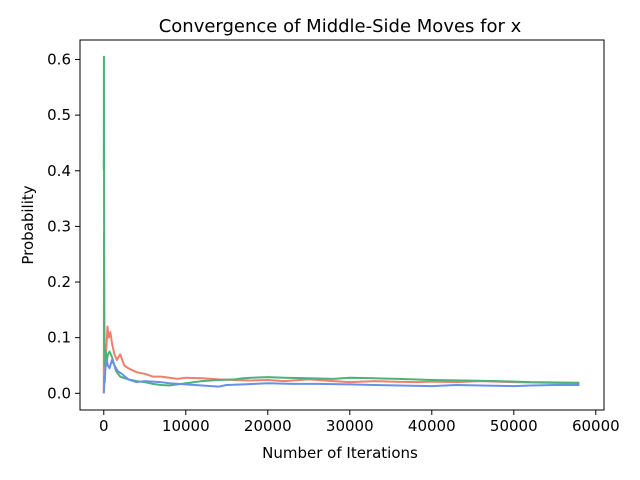  I want to click on x-tick-label: 0, so click(104, 426).